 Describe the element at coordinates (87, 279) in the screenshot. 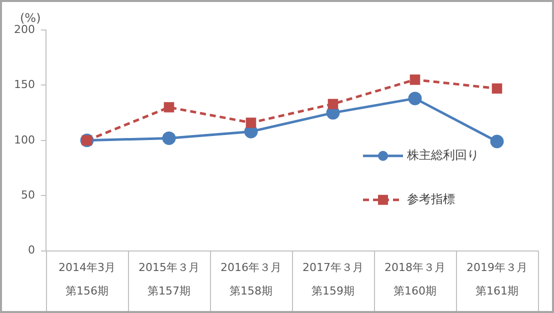

I see `x-tick-label: 2014年3月第156期` at that location.